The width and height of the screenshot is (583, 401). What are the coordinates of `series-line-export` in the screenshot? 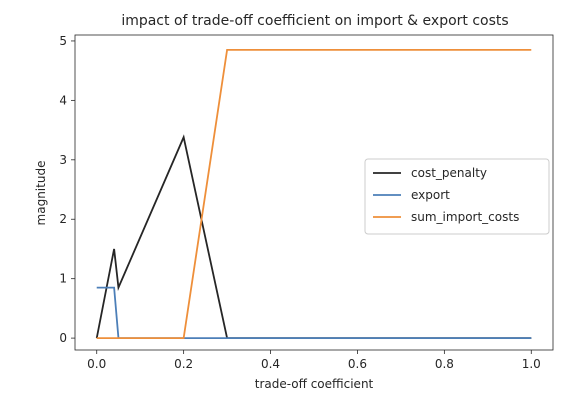 It's located at (314, 313).